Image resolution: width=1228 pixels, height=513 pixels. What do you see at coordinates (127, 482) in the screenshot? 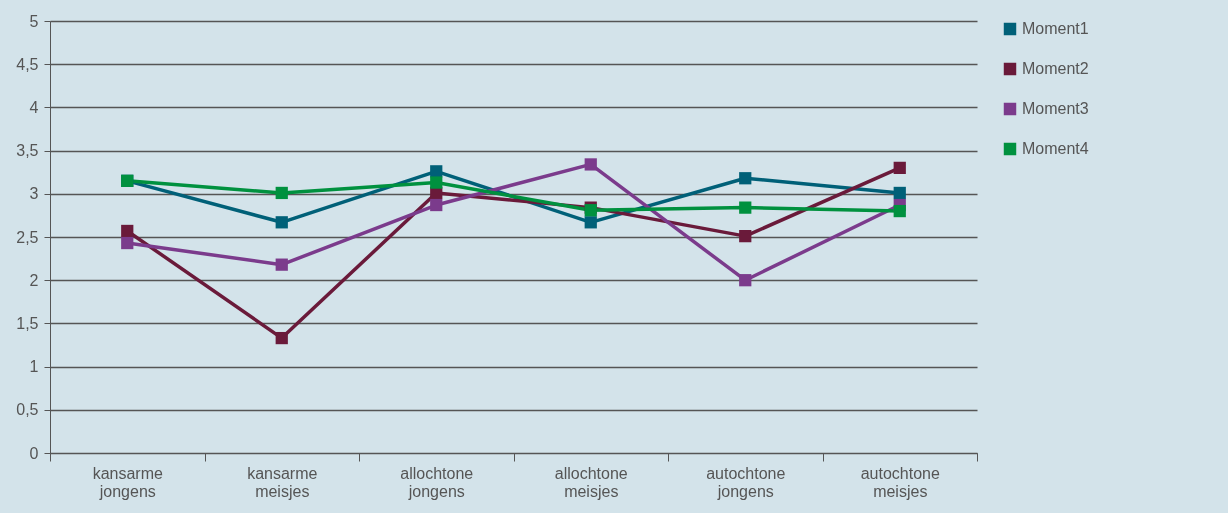
I see `x-tick-label: kansarme jongens` at bounding box center [127, 482].